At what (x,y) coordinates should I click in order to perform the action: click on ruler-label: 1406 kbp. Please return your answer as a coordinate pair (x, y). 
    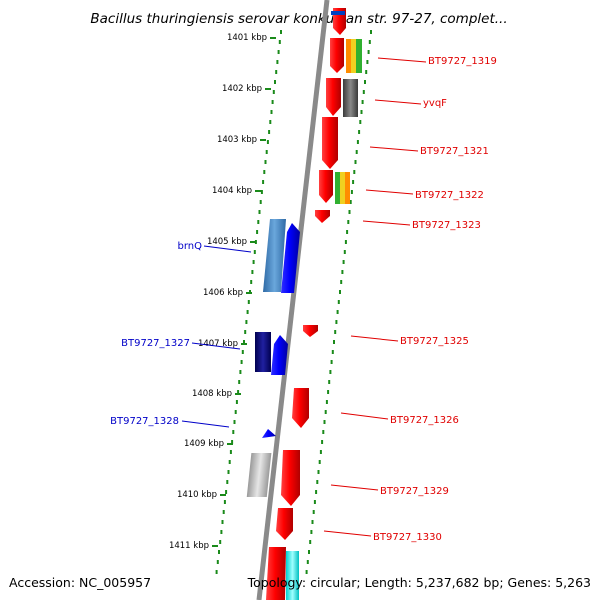
    Looking at the image, I should click on (223, 293).